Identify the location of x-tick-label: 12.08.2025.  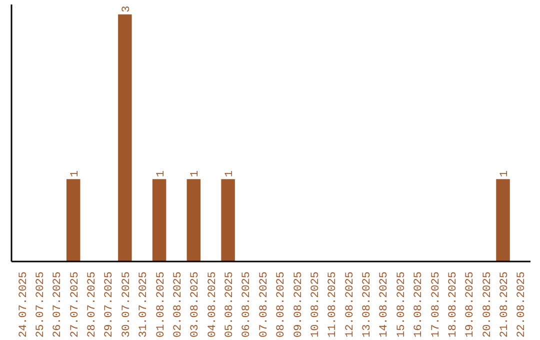
(350, 304).